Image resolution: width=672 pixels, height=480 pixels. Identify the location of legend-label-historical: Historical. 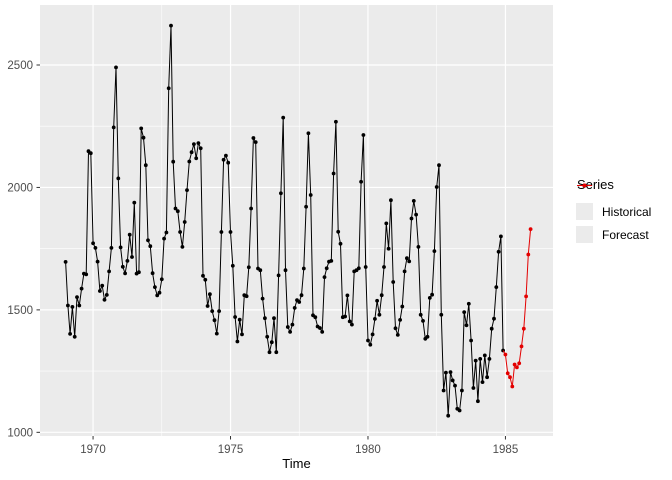
(627, 211).